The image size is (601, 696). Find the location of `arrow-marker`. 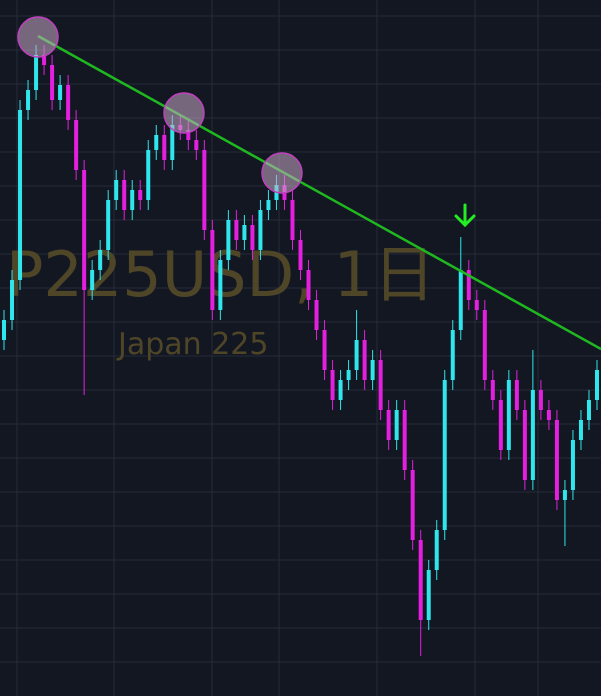

arrow-marker is located at coordinates (465, 215).